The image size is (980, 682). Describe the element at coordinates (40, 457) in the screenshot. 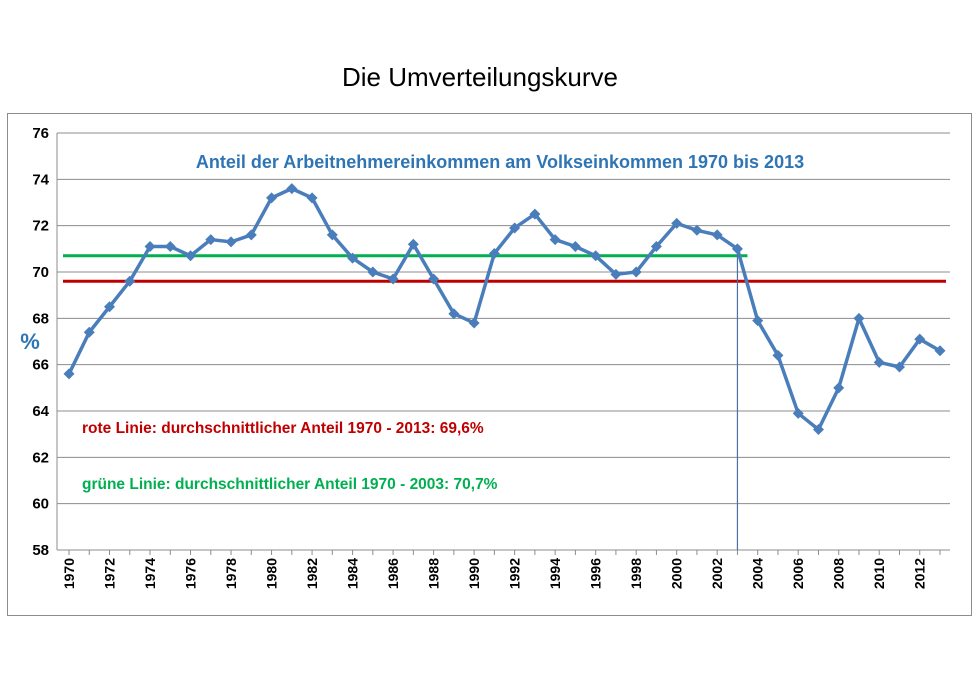

I see `y-tick-label-62: 62` at that location.